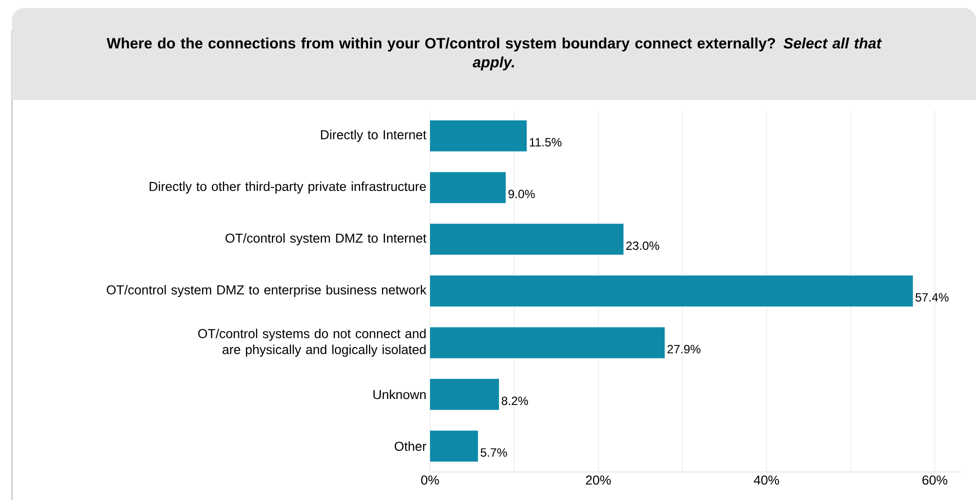 This screenshot has width=976, height=500. Describe the element at coordinates (312, 342) in the screenshot. I see `y-tick-label: OT/control systems do not connect and are physically and logically isolated` at that location.